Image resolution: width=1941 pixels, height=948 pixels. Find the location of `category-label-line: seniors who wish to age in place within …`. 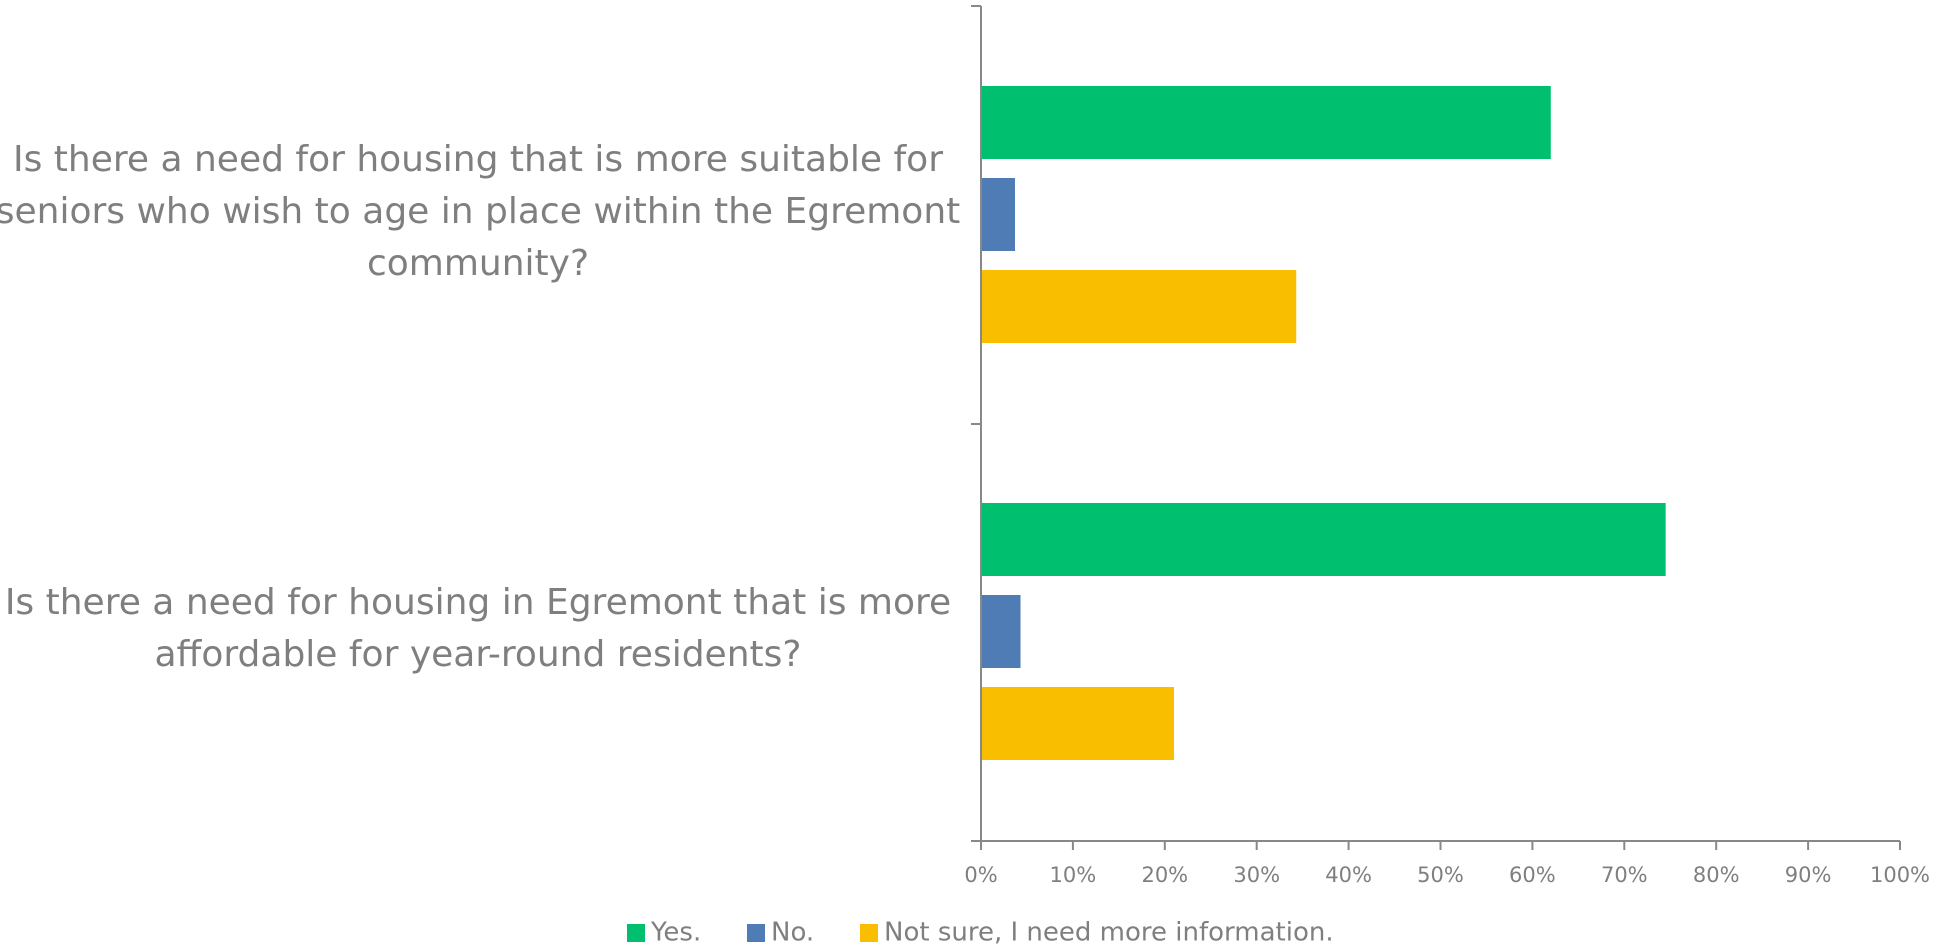

category-label-line: seniors who wish to age in place within … is located at coordinates (480, 211).